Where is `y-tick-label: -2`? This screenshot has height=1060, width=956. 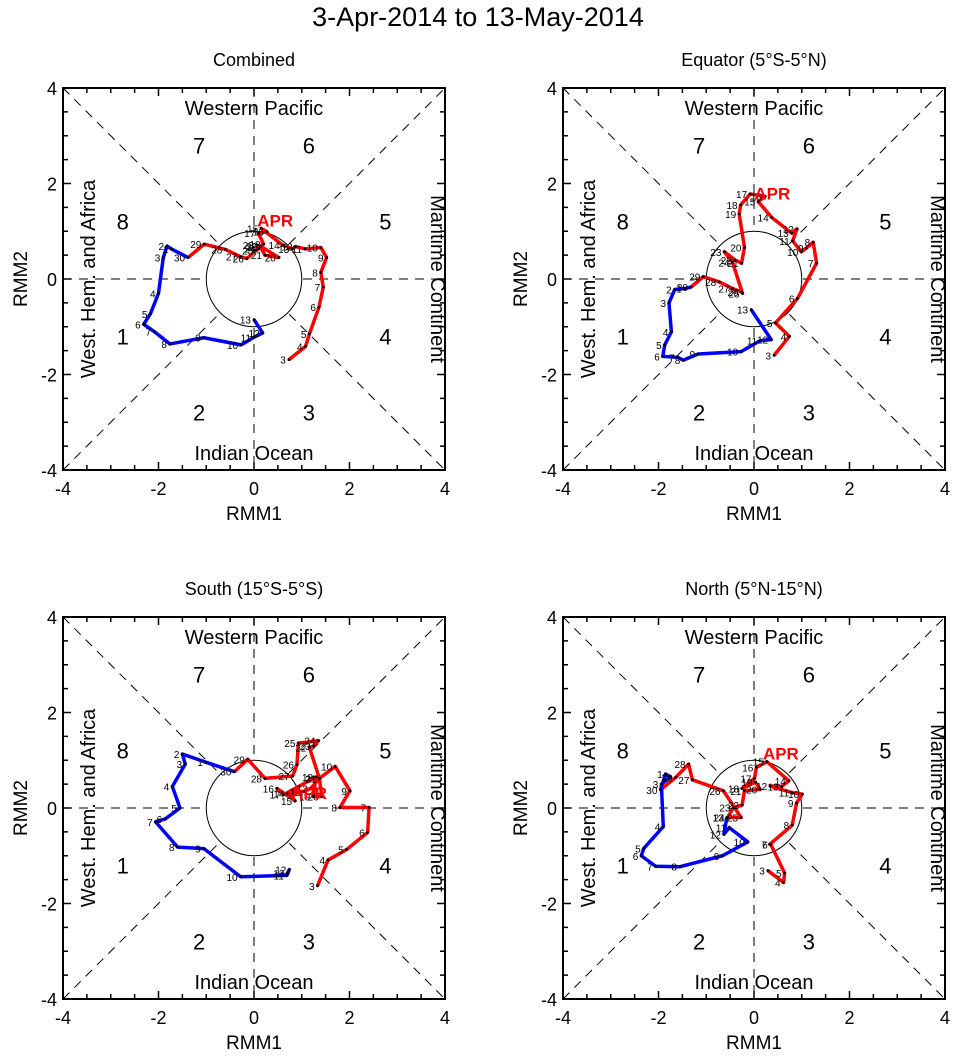
y-tick-label: -2 is located at coordinates (49, 376).